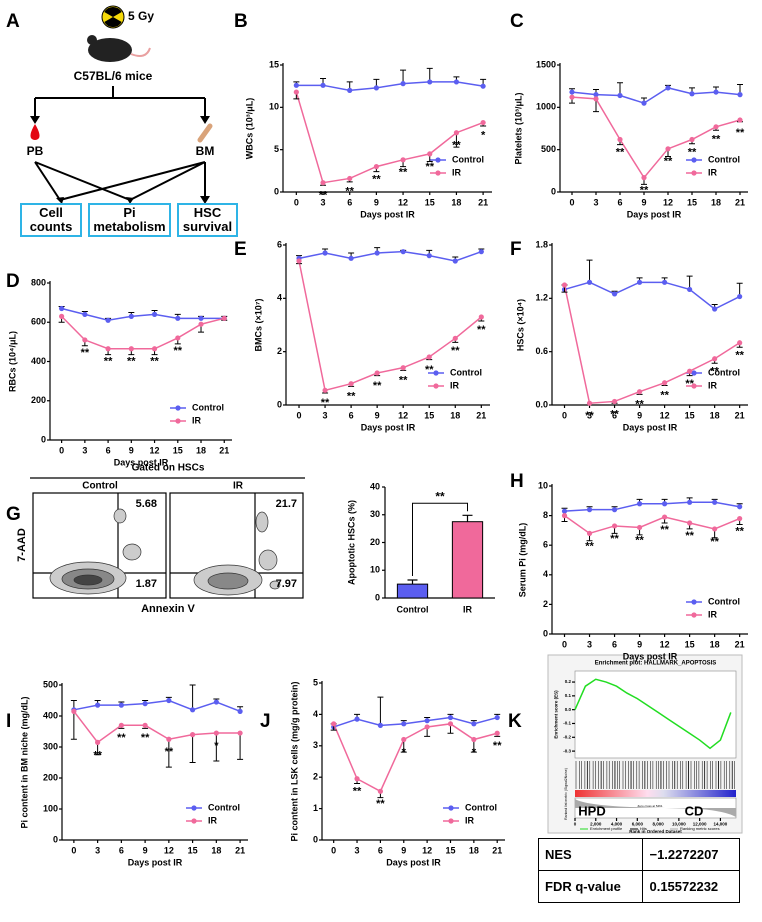 This screenshot has height=922, width=762. I want to click on x-tick-label: 3, so click(595, 202).